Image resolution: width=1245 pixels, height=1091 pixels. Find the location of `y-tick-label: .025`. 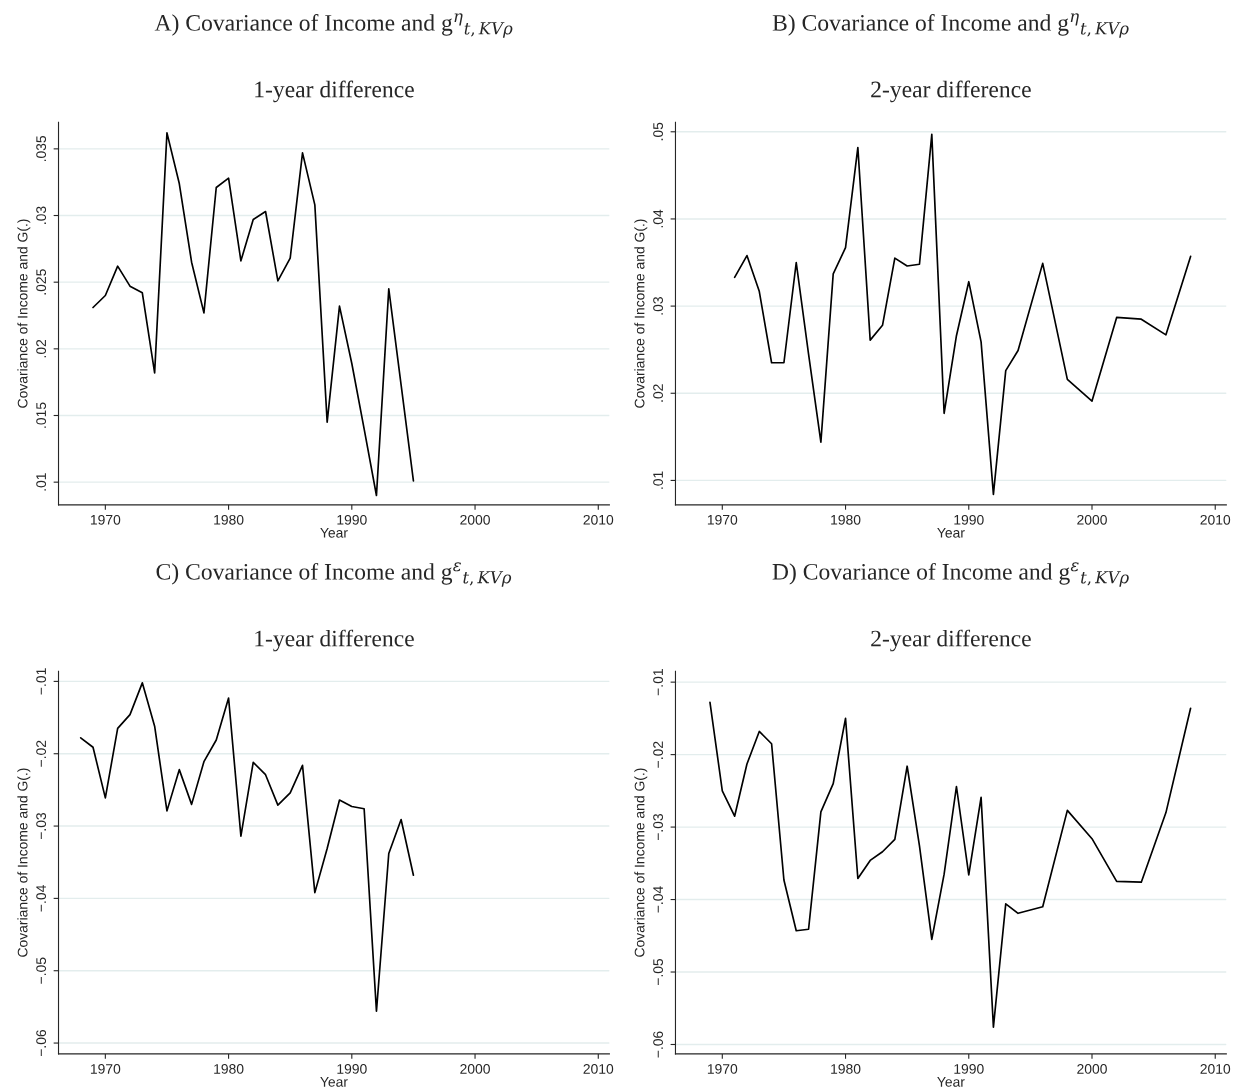

y-tick-label: .025 is located at coordinates (41, 282).